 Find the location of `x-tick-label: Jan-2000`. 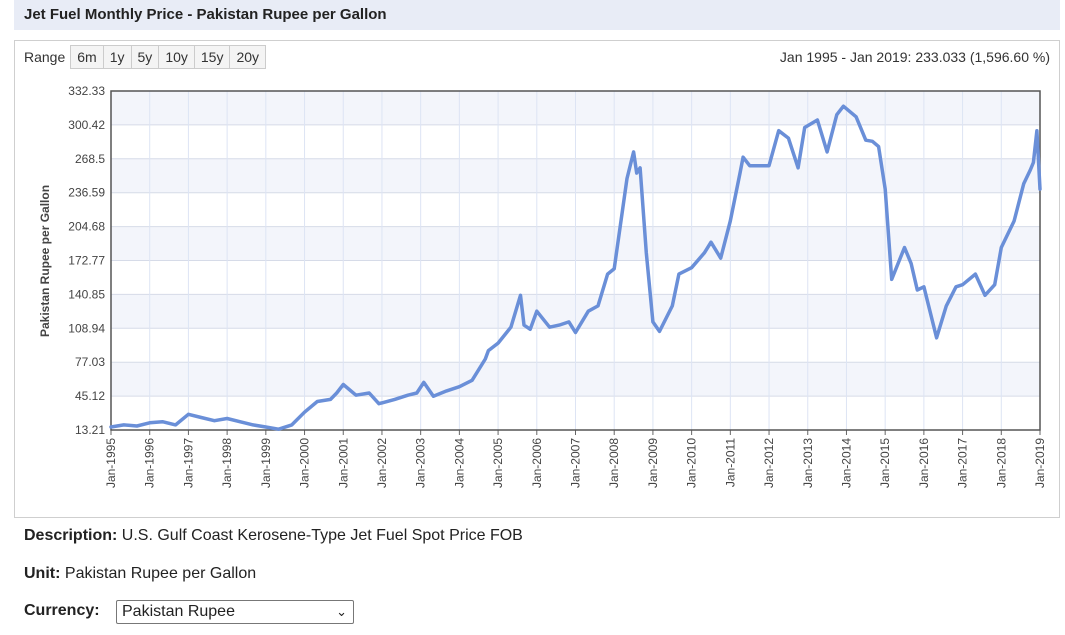

x-tick-label: Jan-2000 is located at coordinates (305, 463).